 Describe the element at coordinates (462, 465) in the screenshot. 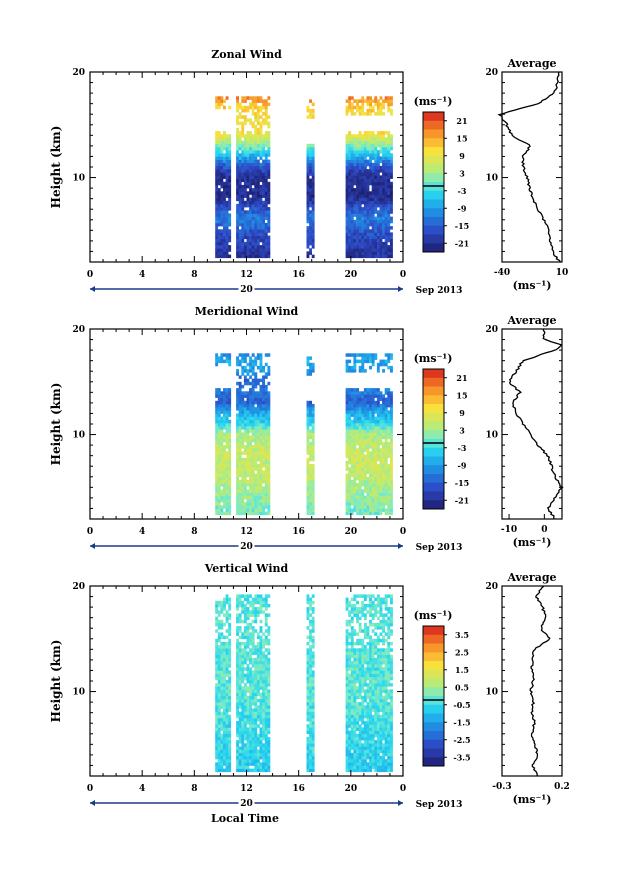

I see `colorbar-tick-label: -9` at that location.